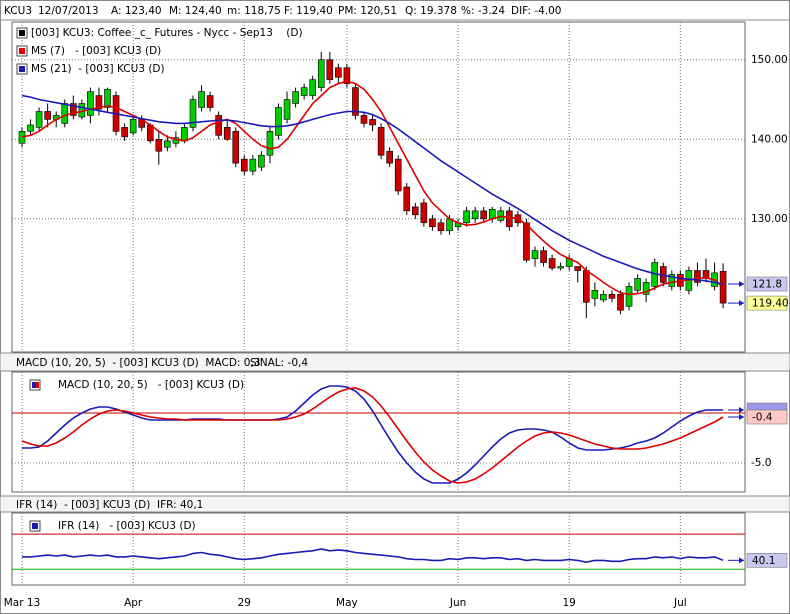  What do you see at coordinates (763, 561) in the screenshot?
I see `badge-label: 40.1` at bounding box center [763, 561].